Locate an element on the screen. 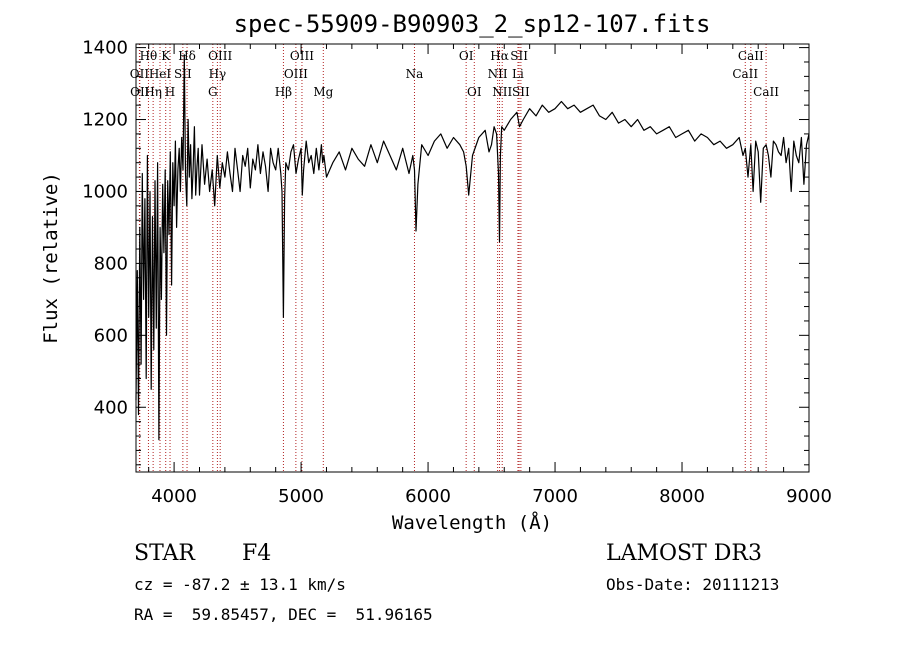 The width and height of the screenshot is (900, 649). line-marker-label-12: Hβ is located at coordinates (283, 92).